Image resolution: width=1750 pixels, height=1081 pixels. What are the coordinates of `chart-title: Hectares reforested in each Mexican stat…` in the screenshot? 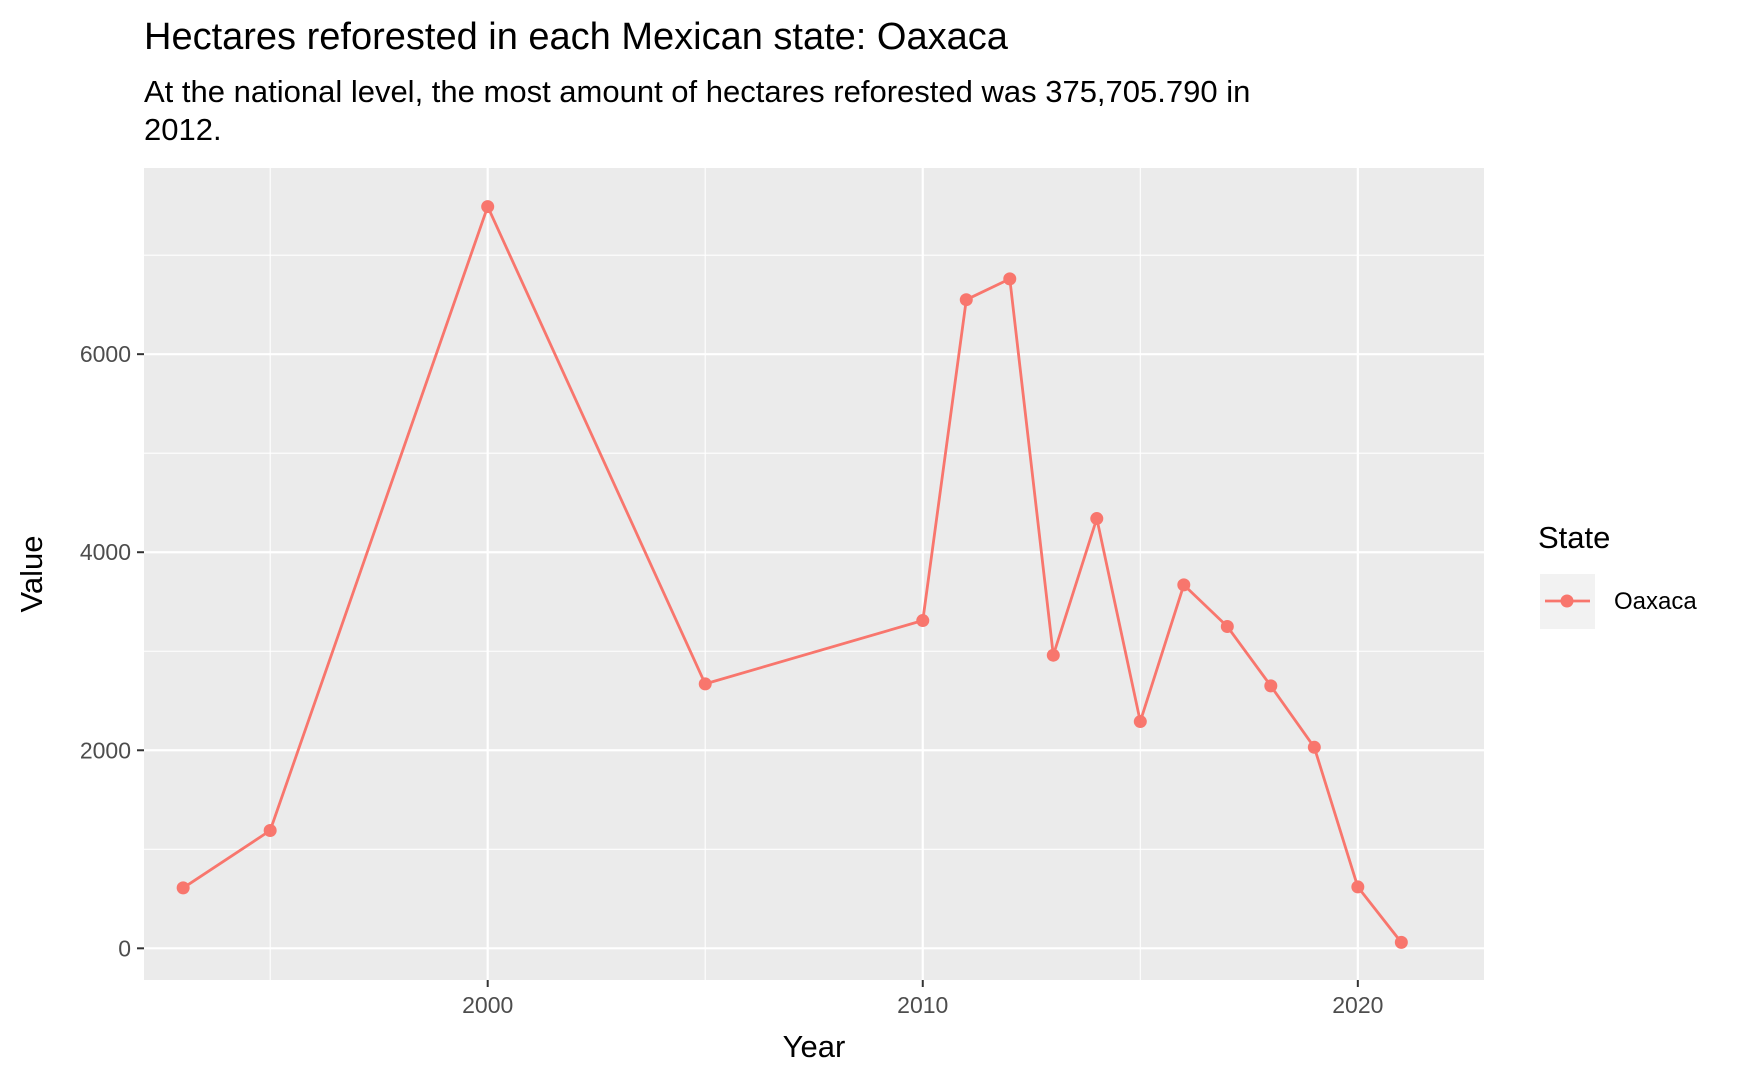 It's located at (576, 37).